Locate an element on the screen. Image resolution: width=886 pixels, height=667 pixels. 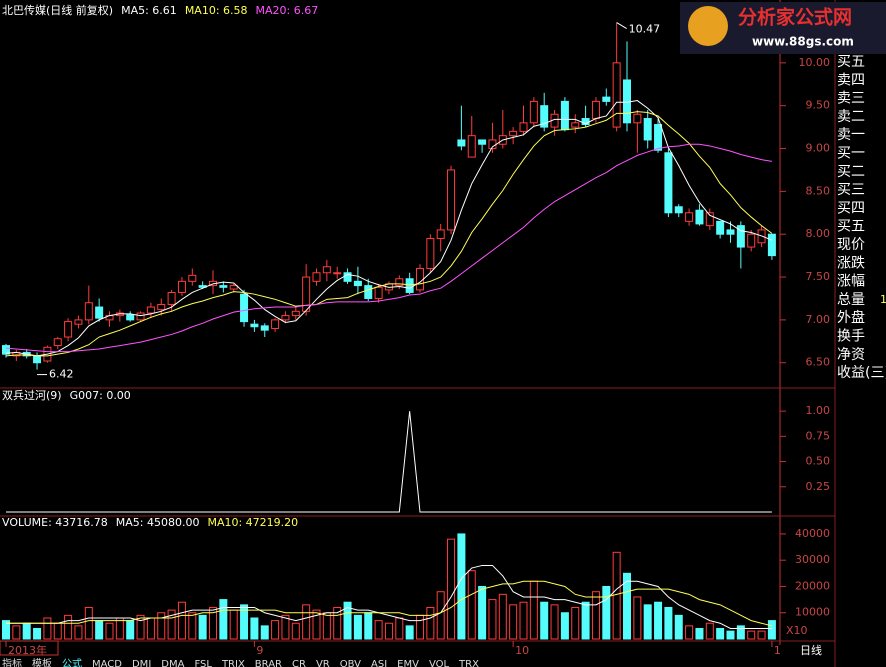
tab: VR is located at coordinates (323, 663).